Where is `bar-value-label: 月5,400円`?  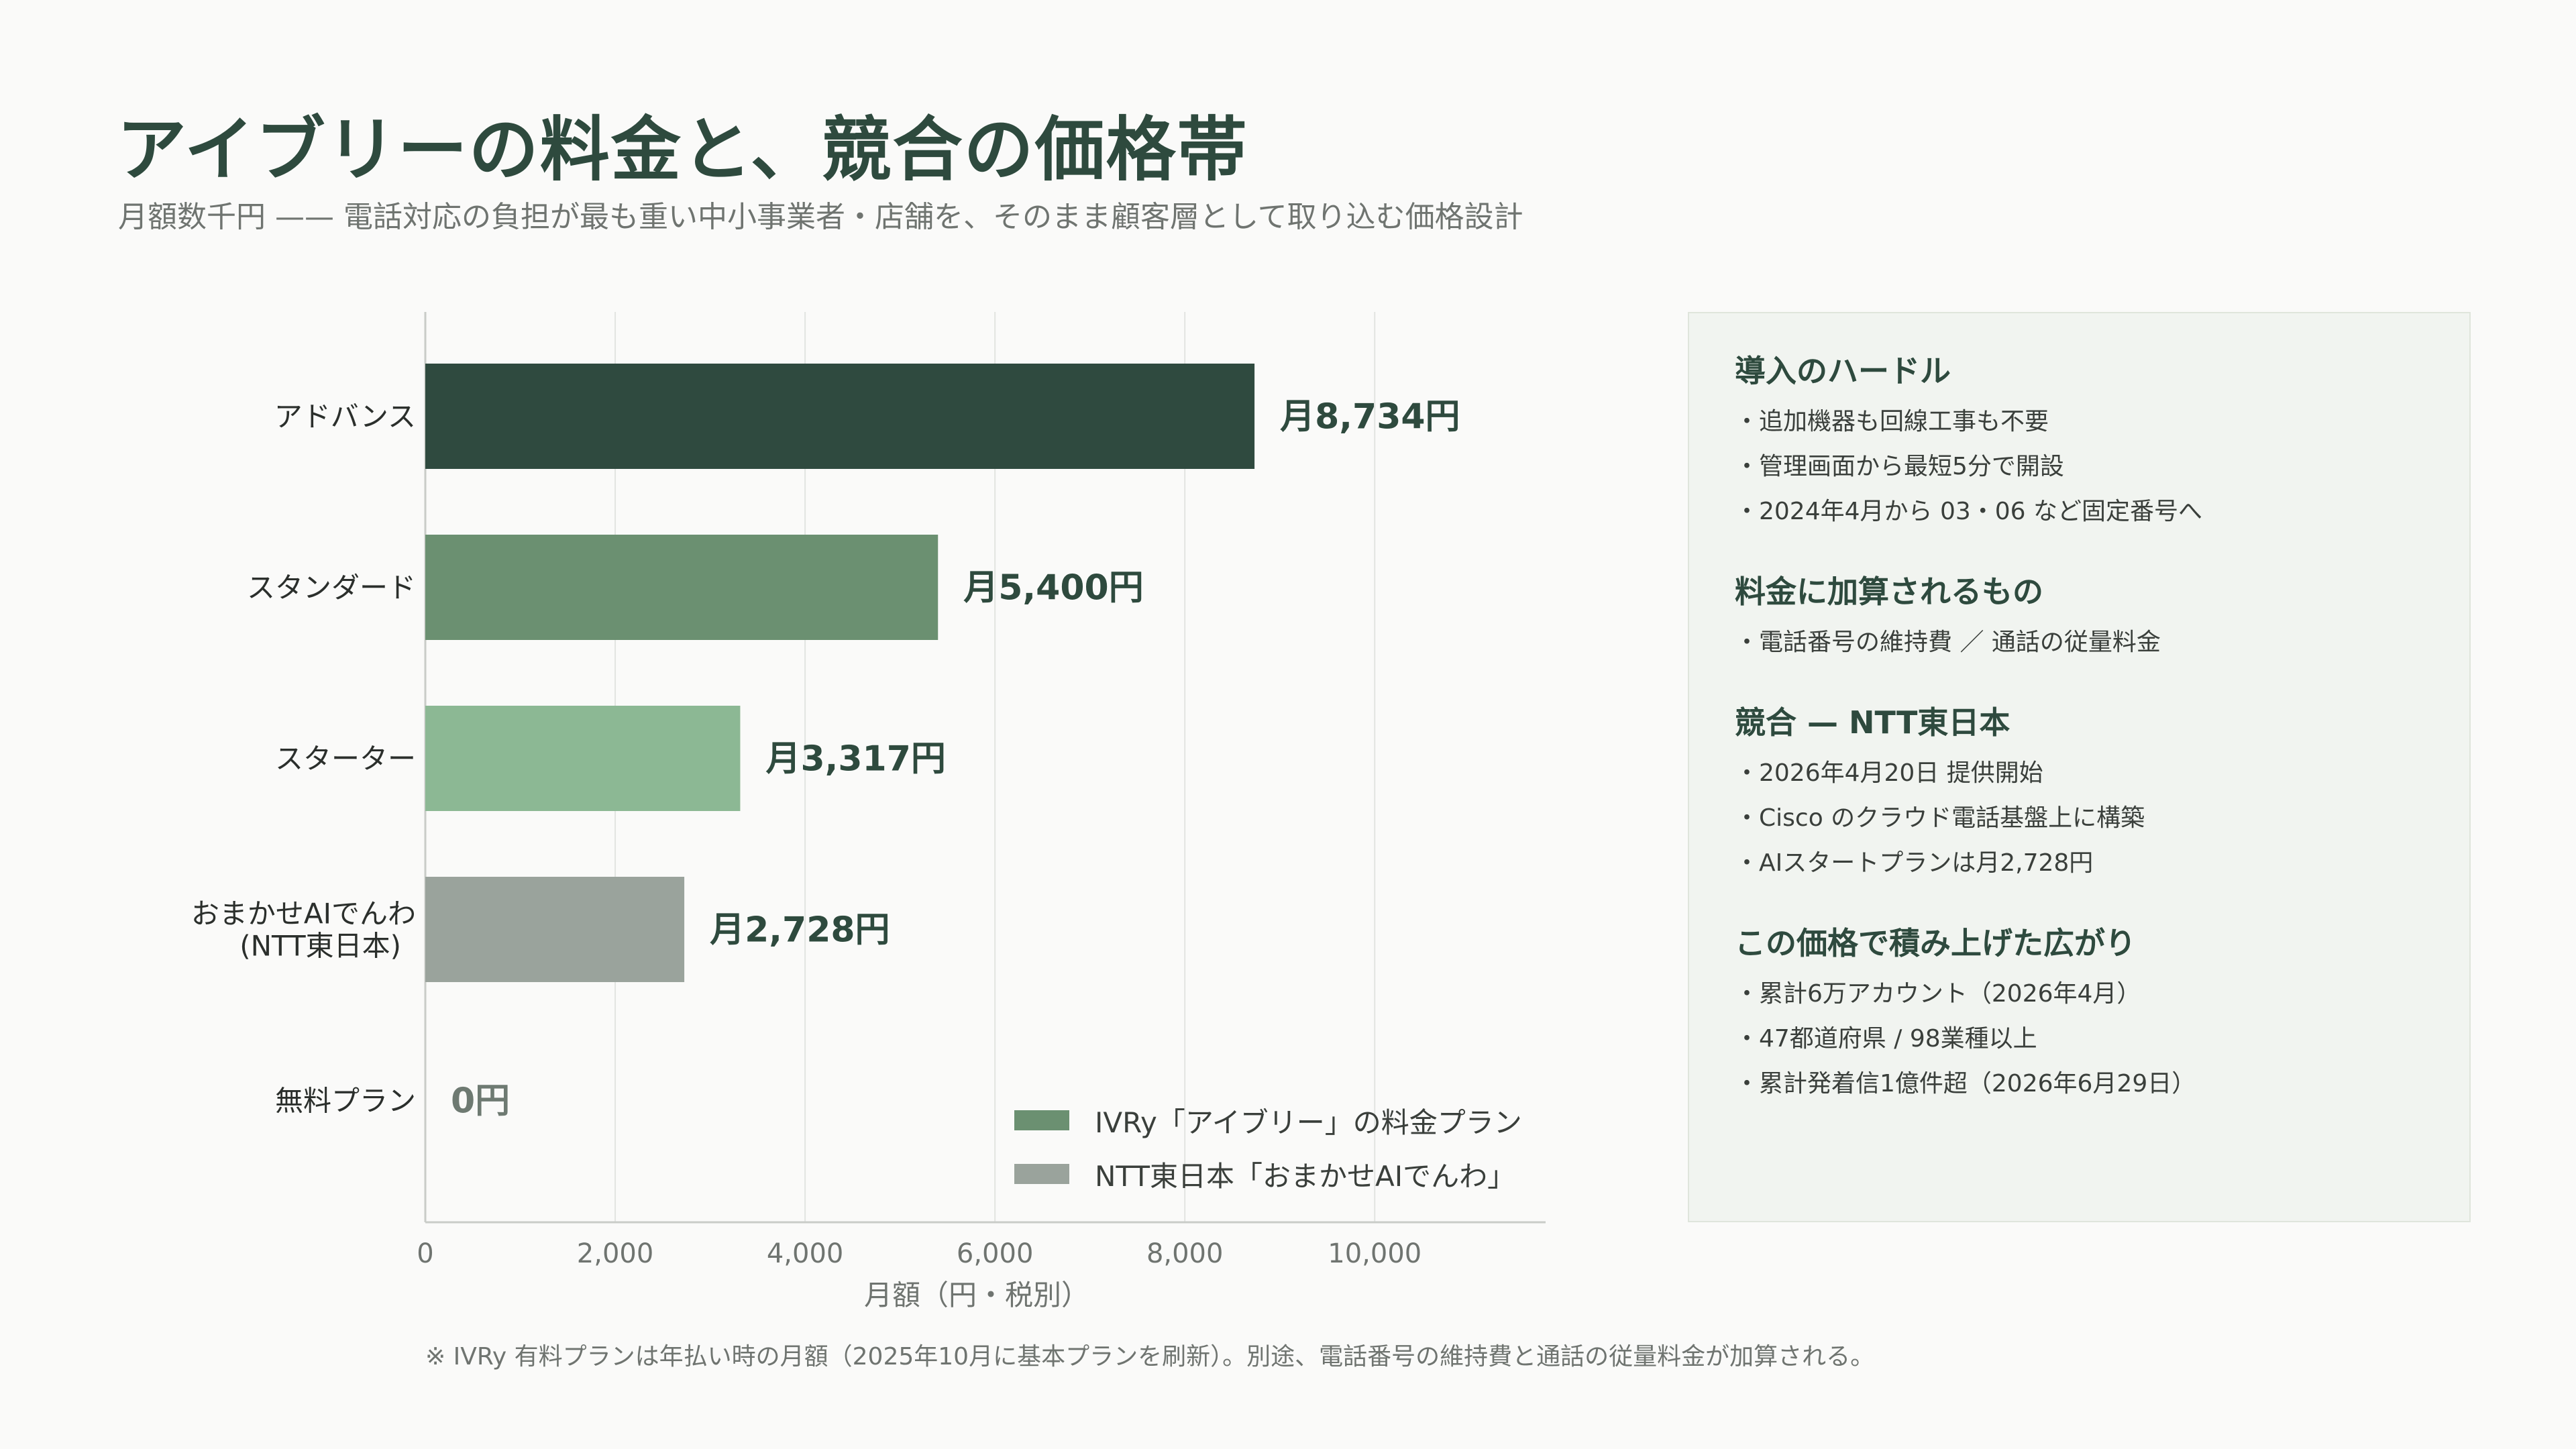
bar-value-label: 月5,400円 is located at coordinates (1053, 588).